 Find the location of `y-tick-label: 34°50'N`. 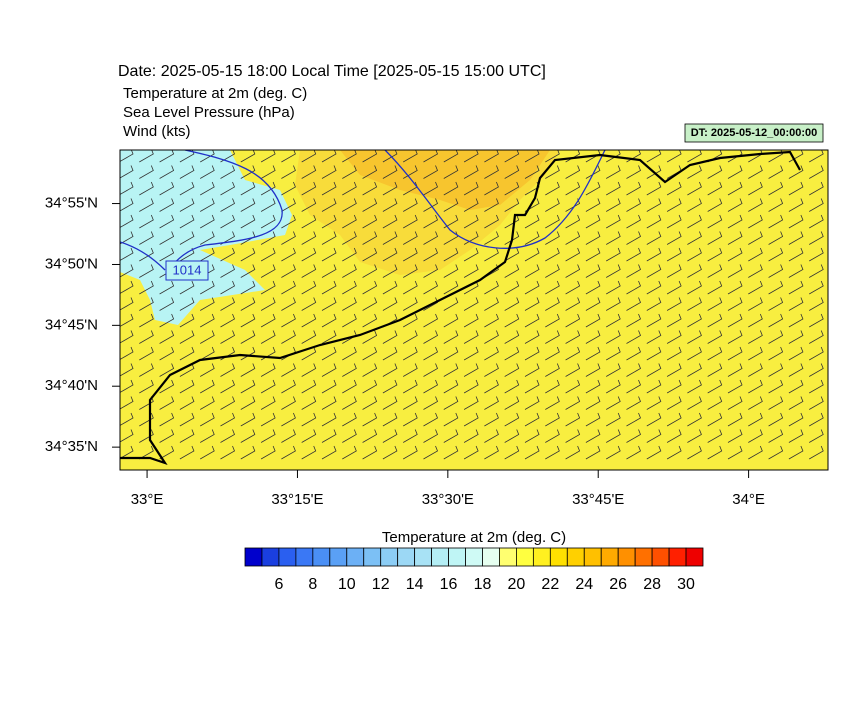

y-tick-label: 34°50'N is located at coordinates (71, 263).